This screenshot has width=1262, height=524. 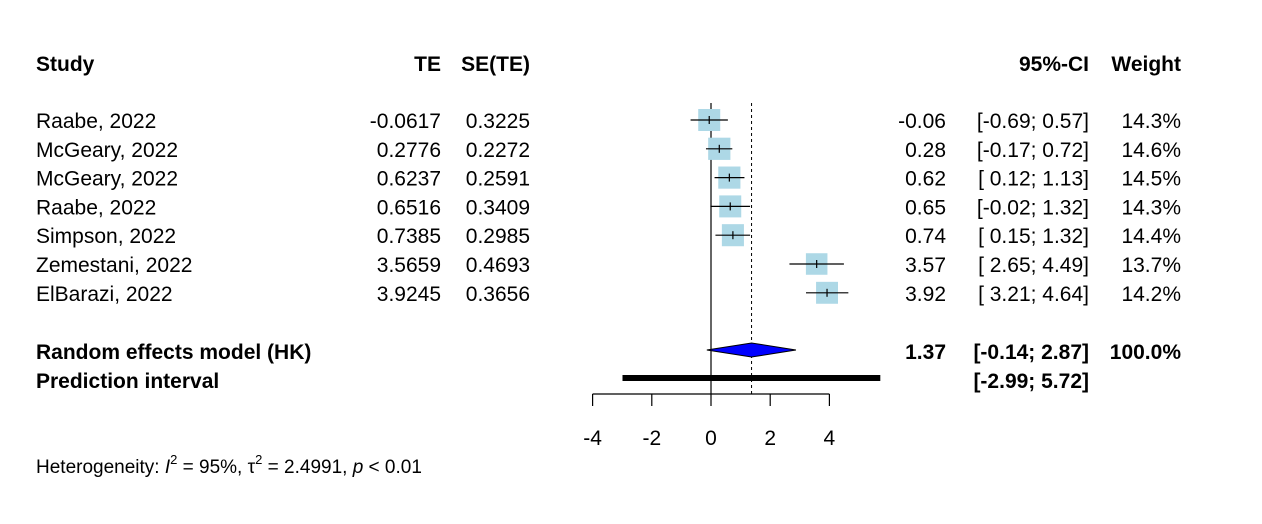 I want to click on study-ci: [-0.17; 0.72], so click(x=1033, y=150).